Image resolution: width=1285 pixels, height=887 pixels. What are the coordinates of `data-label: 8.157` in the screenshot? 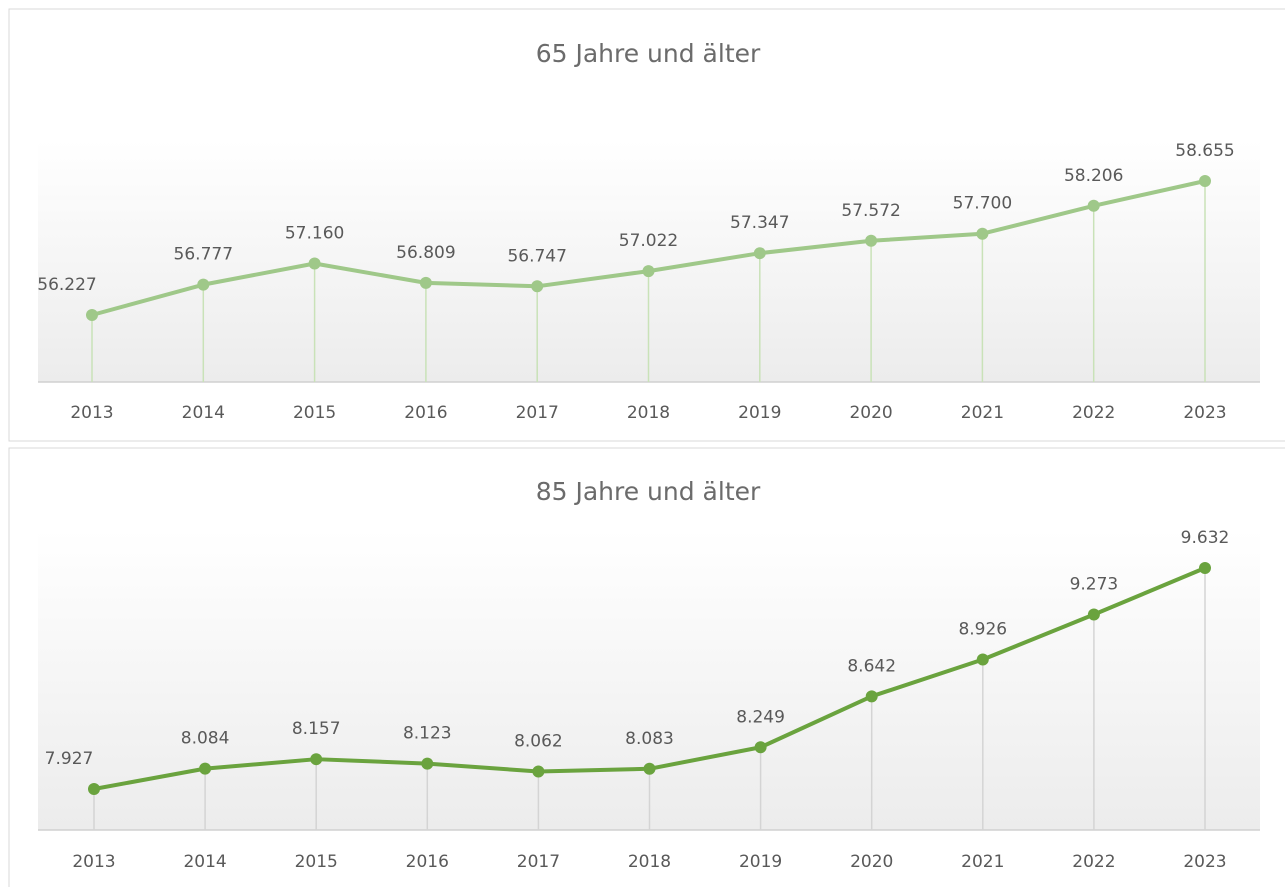 It's located at (316, 729).